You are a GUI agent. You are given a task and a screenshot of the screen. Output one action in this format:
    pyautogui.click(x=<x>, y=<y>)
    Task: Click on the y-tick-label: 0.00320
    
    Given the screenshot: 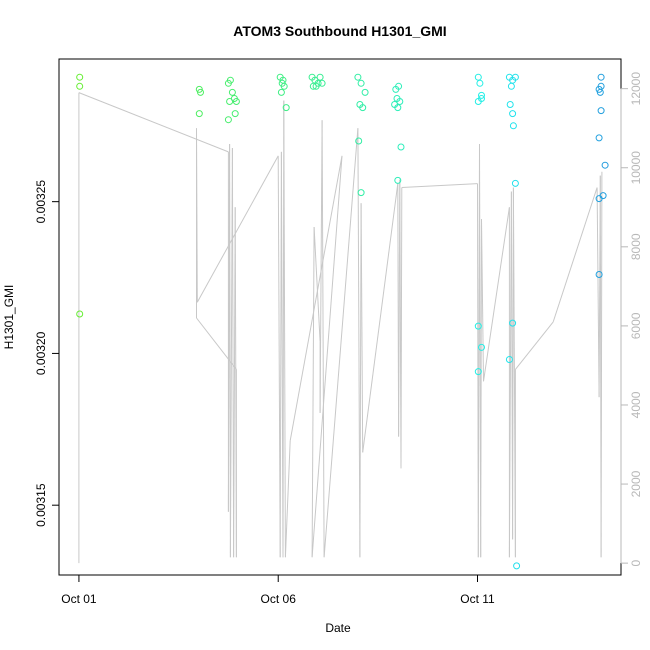 What is the action you would take?
    pyautogui.click(x=41, y=353)
    